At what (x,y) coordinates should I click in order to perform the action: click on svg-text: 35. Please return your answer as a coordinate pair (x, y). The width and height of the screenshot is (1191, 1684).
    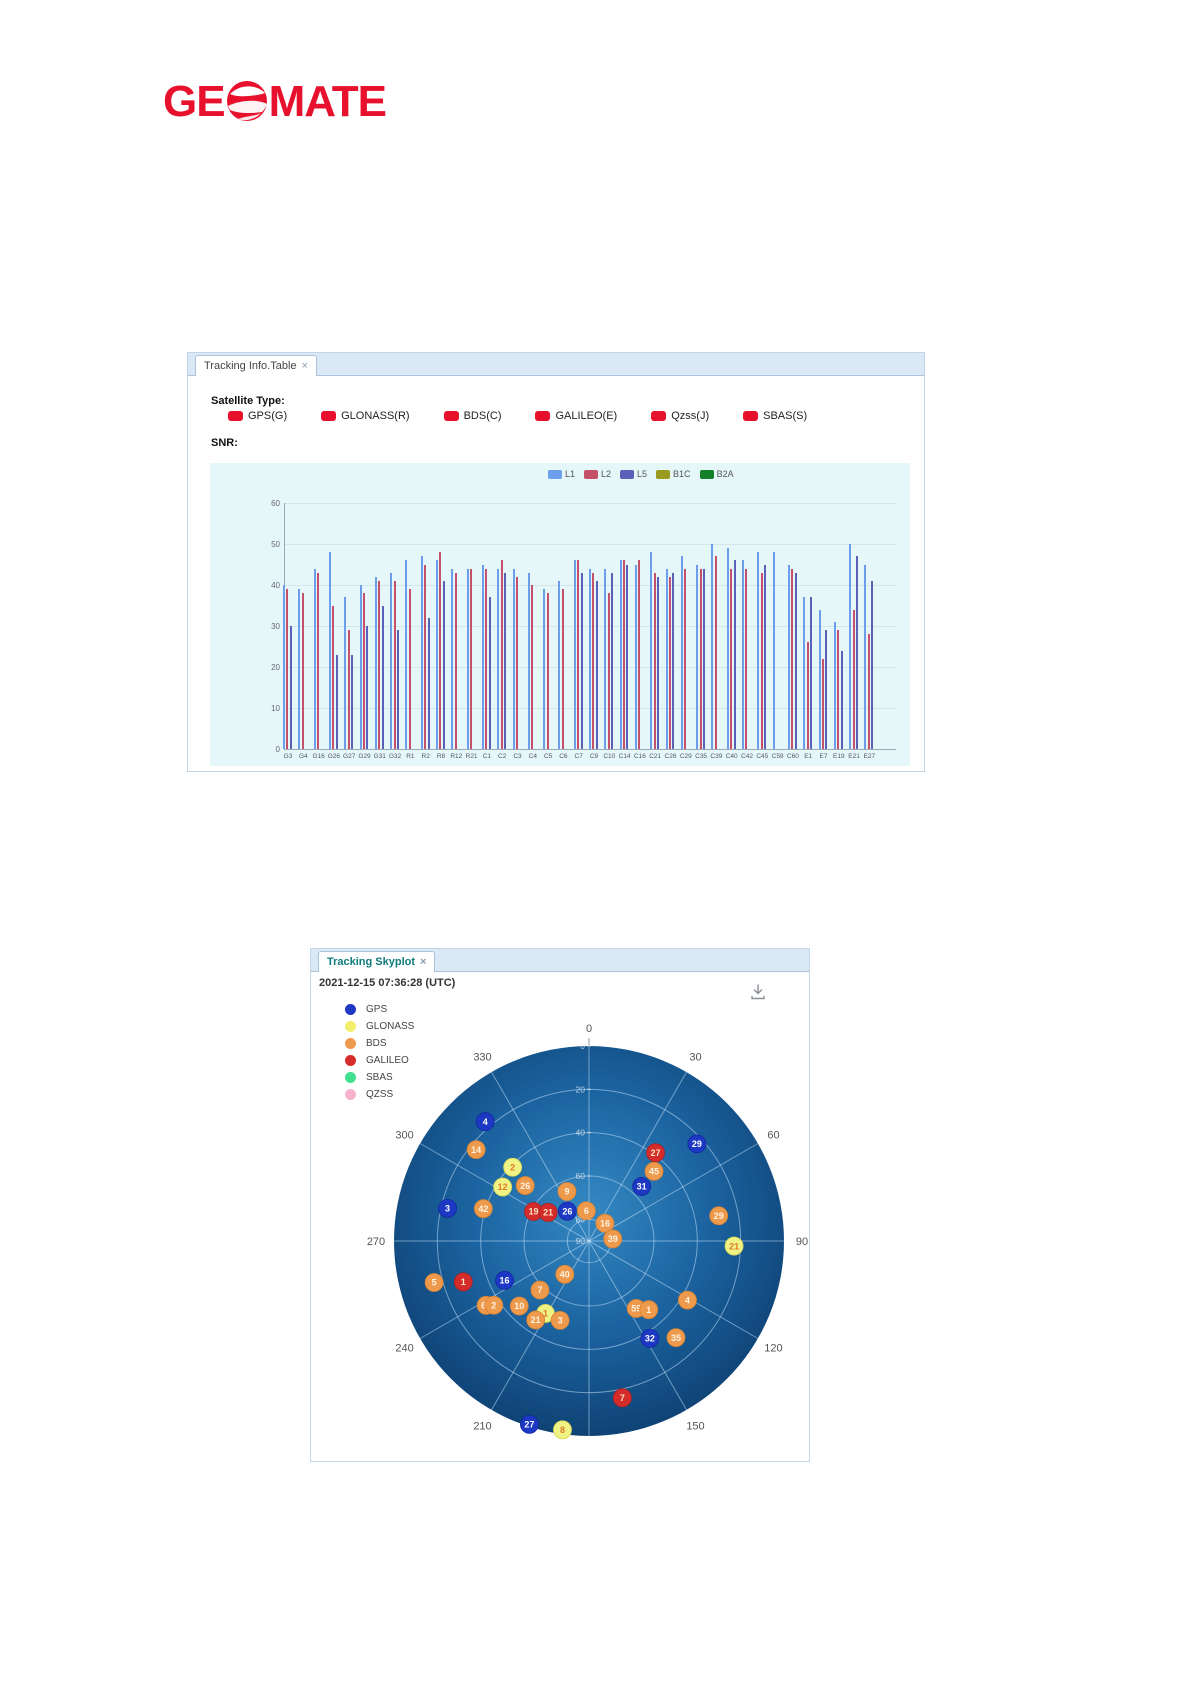
    Looking at the image, I should click on (676, 1338).